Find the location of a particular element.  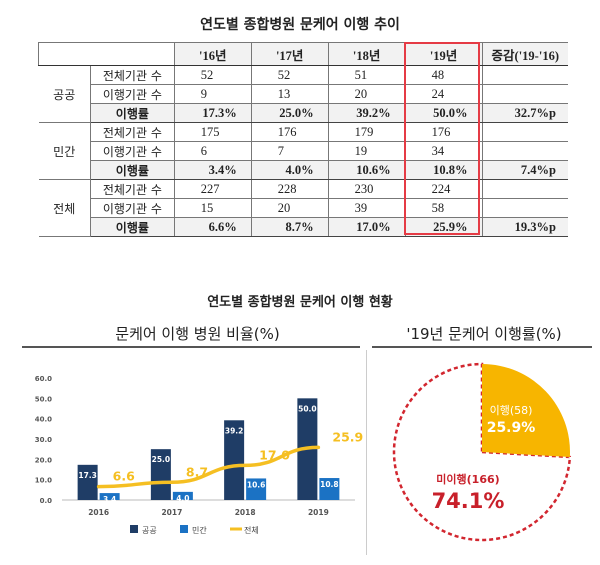

table-cell: 230 is located at coordinates (366, 189).